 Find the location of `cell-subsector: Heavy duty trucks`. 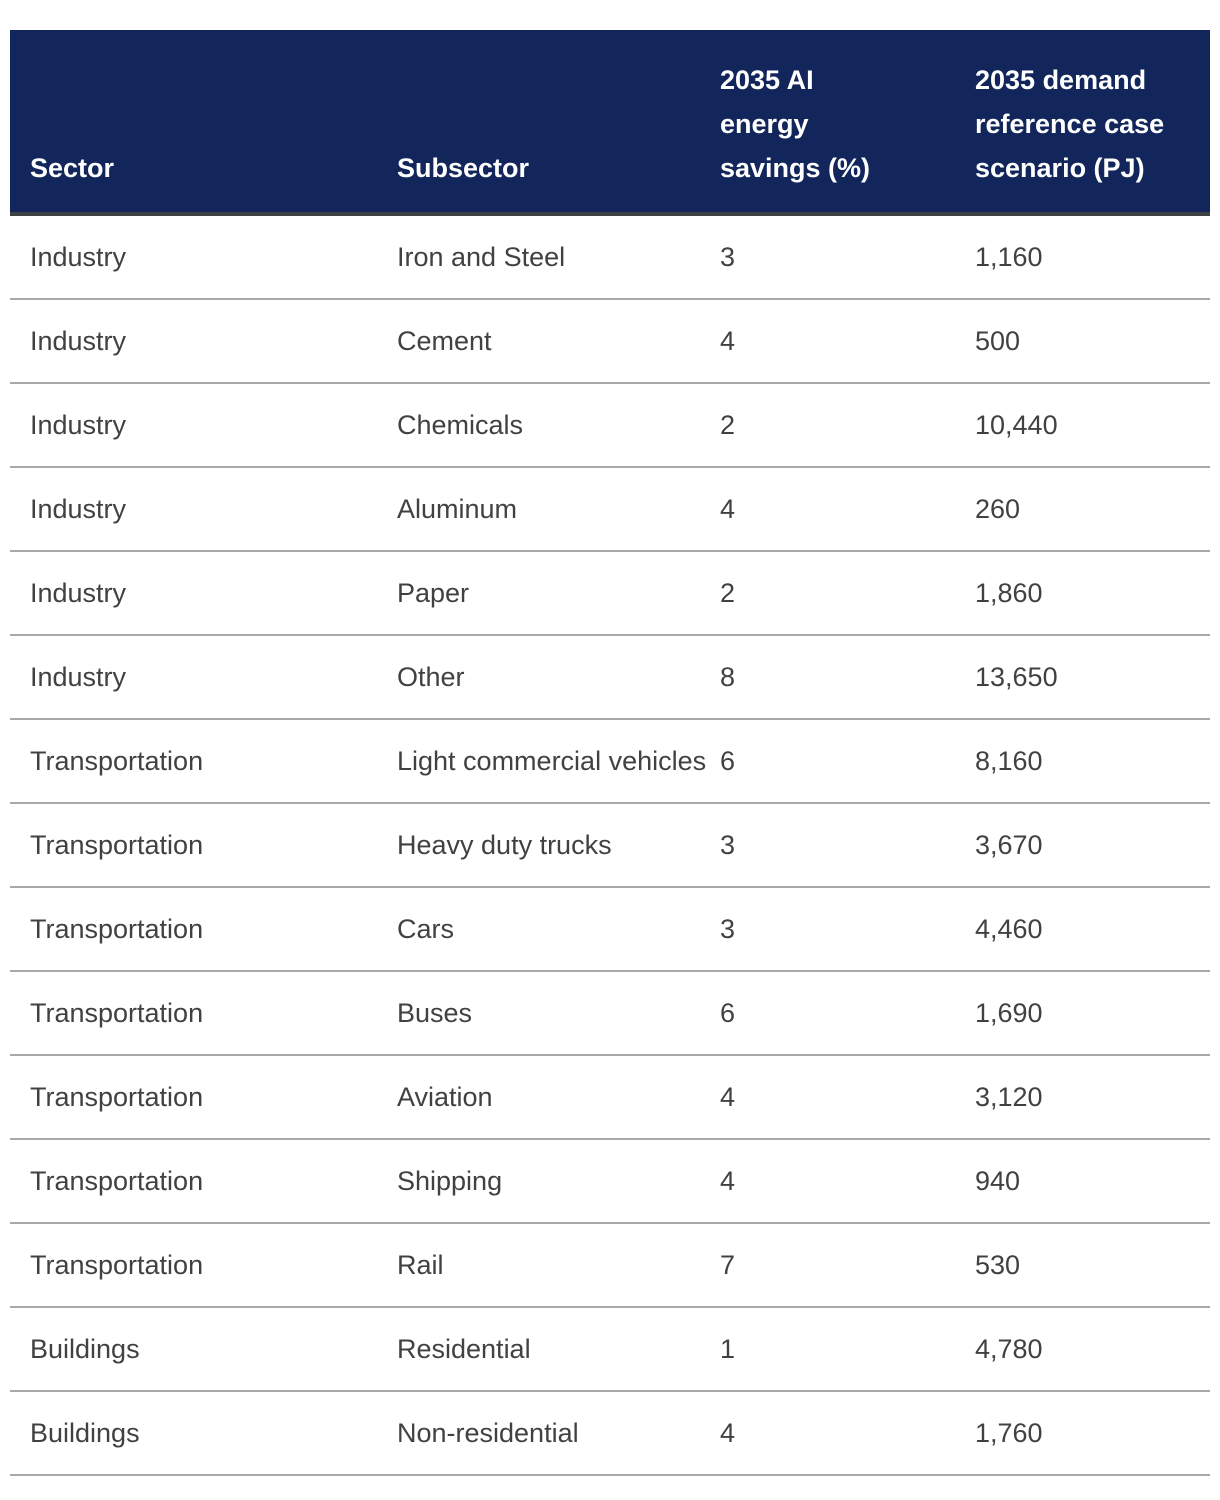

cell-subsector: Heavy duty trucks is located at coordinates (558, 845).